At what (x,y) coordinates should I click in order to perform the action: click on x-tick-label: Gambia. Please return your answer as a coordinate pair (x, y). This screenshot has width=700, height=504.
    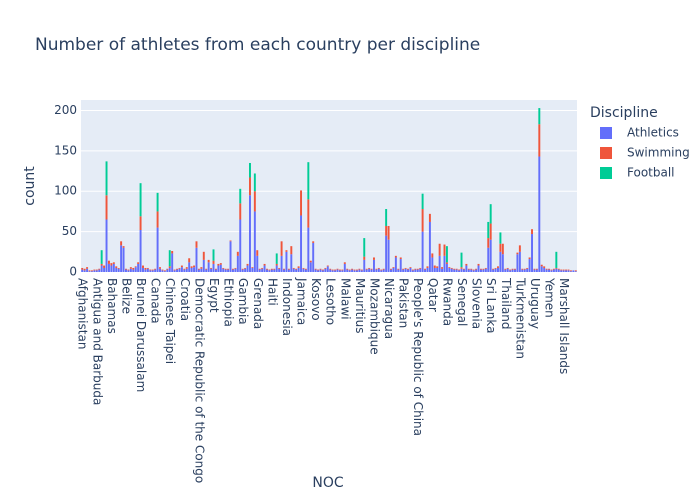
    Looking at the image, I should click on (243, 301).